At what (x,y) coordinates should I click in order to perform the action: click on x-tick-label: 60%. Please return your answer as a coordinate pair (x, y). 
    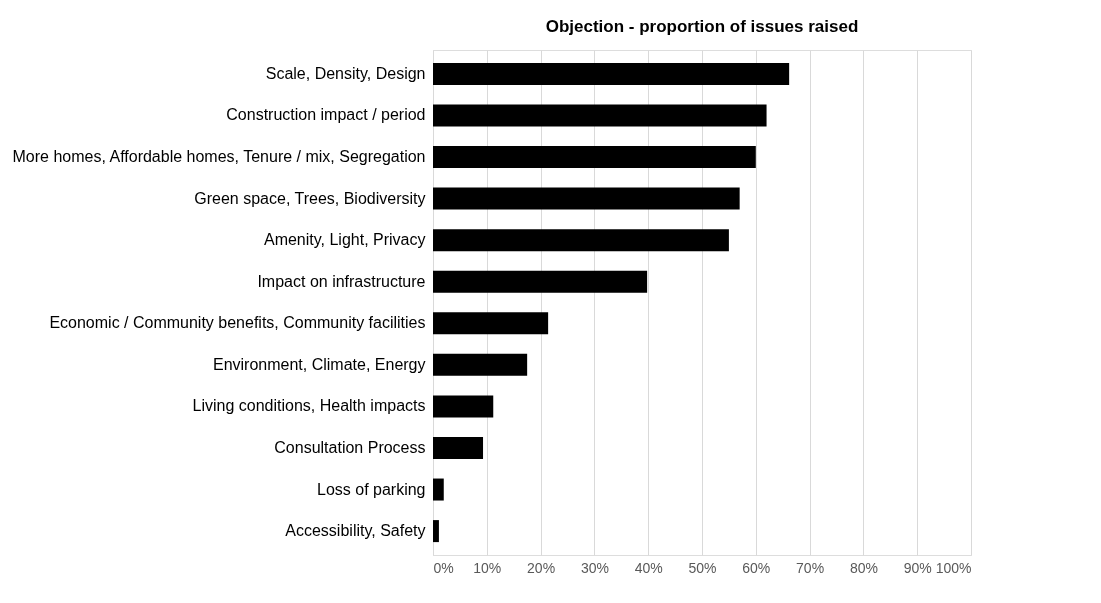
    Looking at the image, I should click on (756, 567).